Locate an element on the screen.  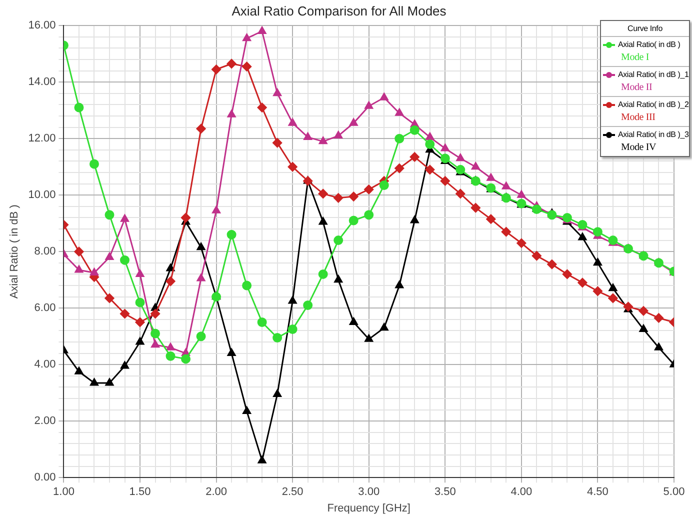
x-tick-label: 2.50 is located at coordinates (293, 492).